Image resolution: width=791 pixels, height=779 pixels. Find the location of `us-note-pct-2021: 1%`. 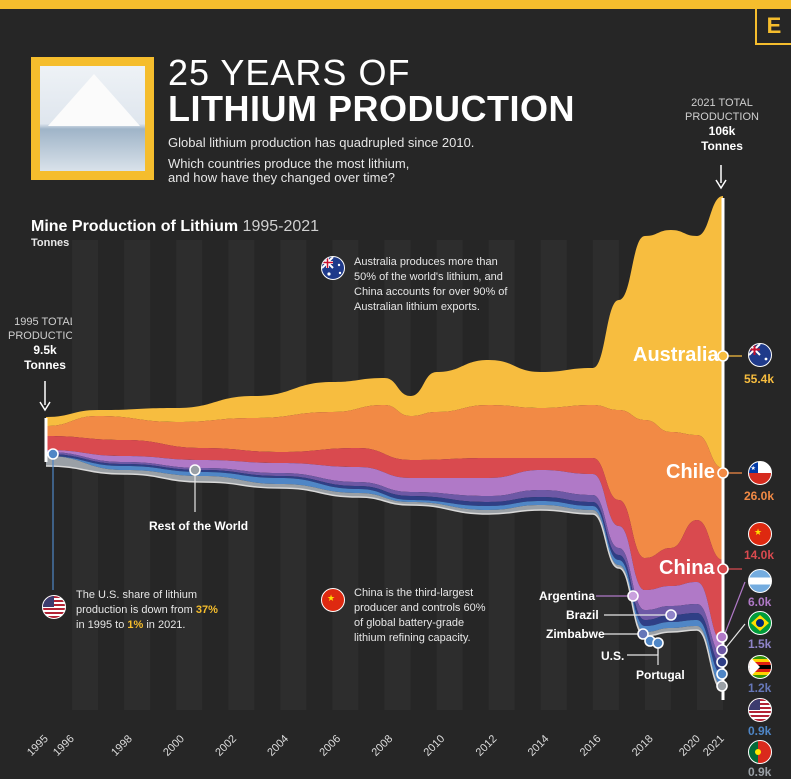

us-note-pct-2021: 1% is located at coordinates (135, 625).